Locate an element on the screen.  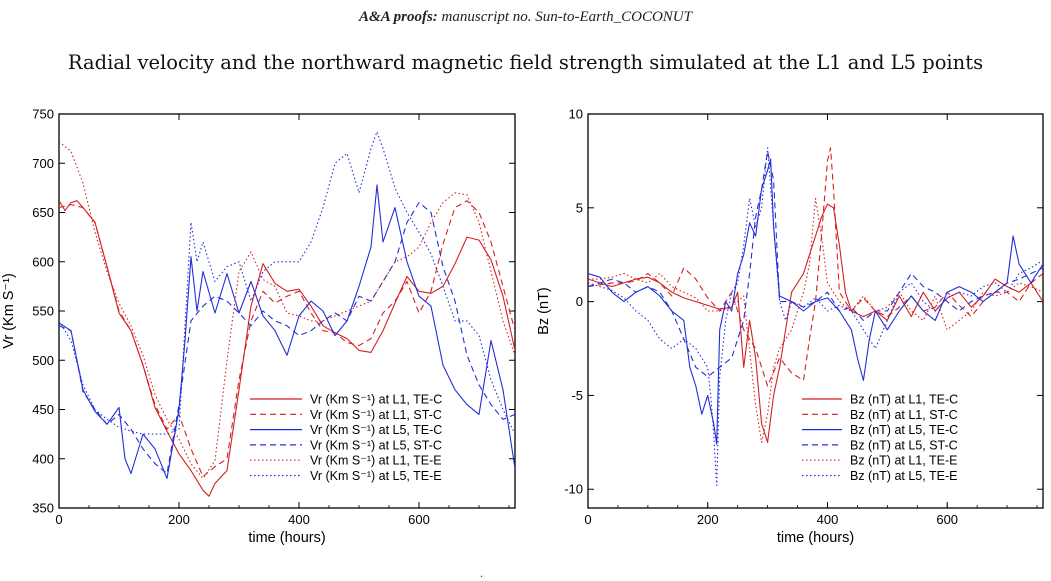
legend-entry-3: Vr (Km S⁻¹) at L5, ST-C is located at coordinates (376, 445).